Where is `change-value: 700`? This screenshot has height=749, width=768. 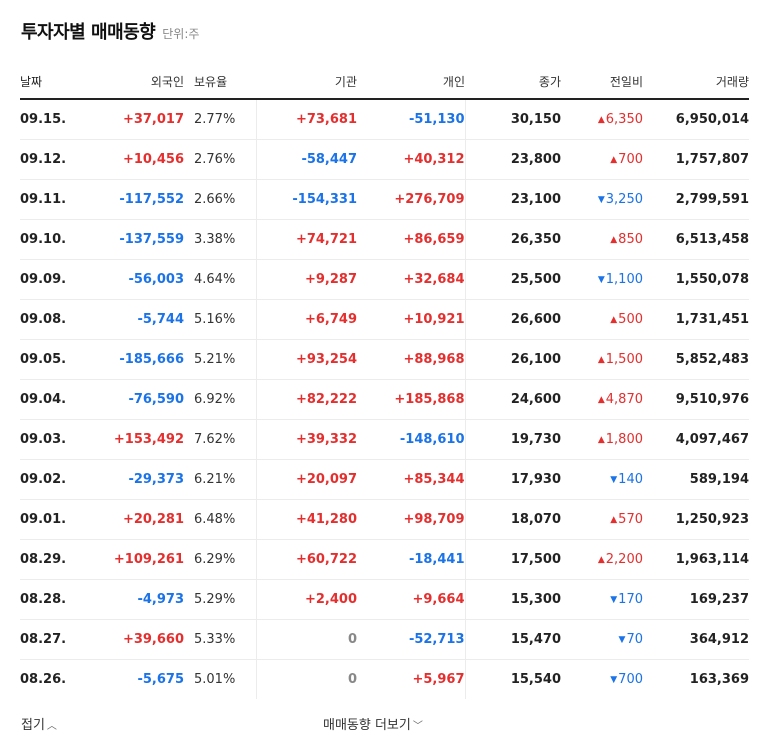
change-value: 700 is located at coordinates (630, 159).